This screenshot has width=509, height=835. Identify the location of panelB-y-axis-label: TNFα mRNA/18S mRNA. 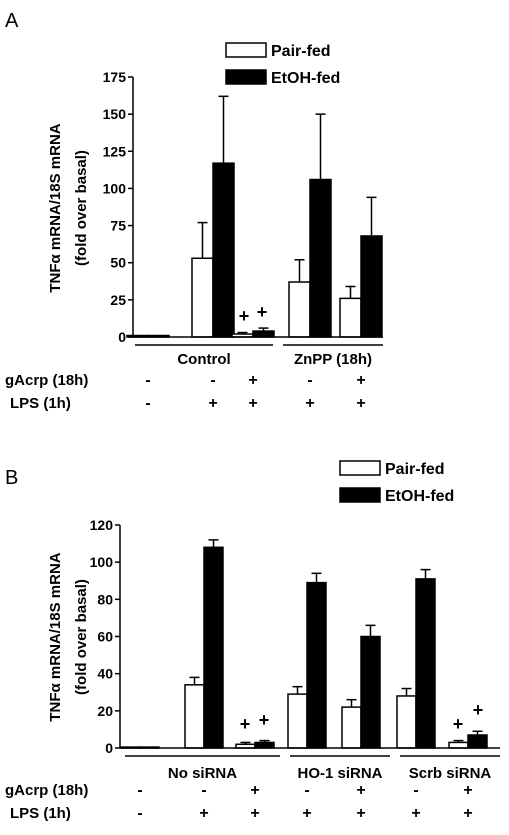
(55, 636).